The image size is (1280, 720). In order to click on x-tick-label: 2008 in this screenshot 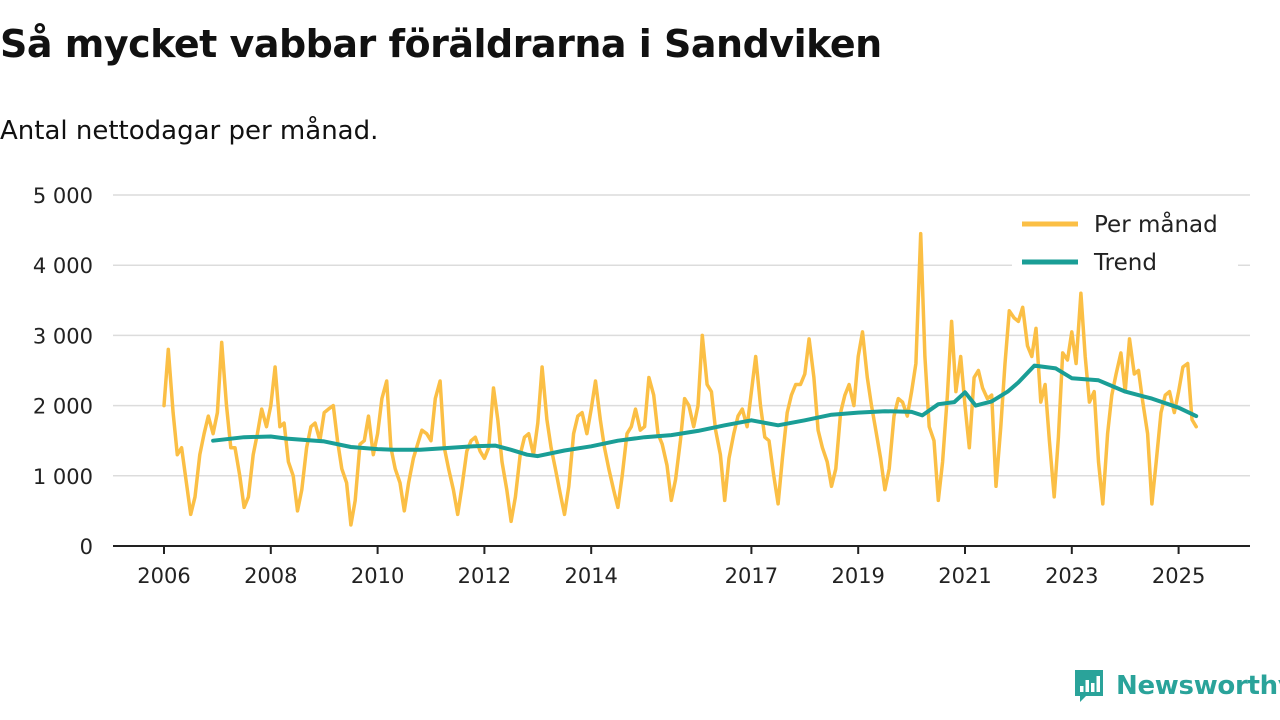, I will do `click(270, 576)`.